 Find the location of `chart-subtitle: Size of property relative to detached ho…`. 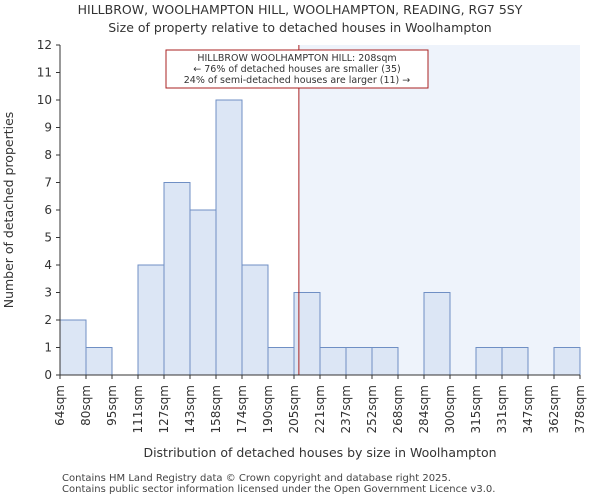

chart-subtitle: Size of property relative to detached ho… is located at coordinates (300, 27).